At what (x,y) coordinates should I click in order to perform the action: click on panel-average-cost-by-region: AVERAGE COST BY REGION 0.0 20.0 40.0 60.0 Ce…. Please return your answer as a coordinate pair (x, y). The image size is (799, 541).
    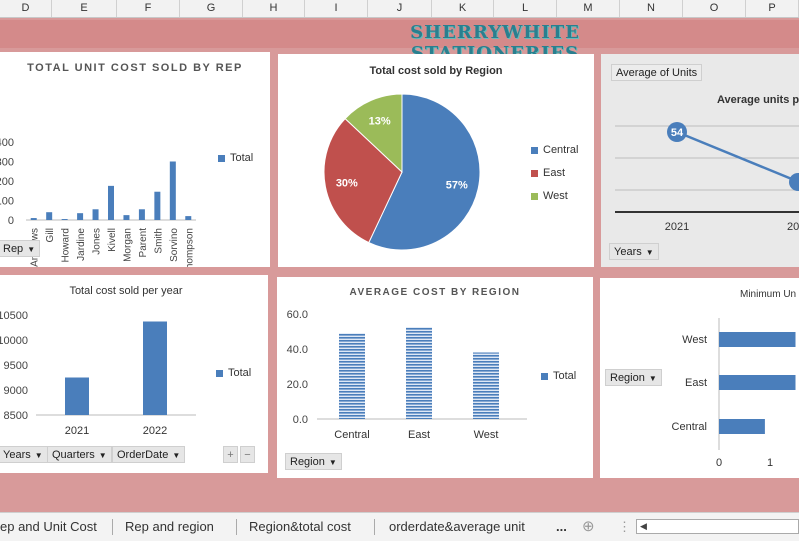
    Looking at the image, I should click on (435, 377).